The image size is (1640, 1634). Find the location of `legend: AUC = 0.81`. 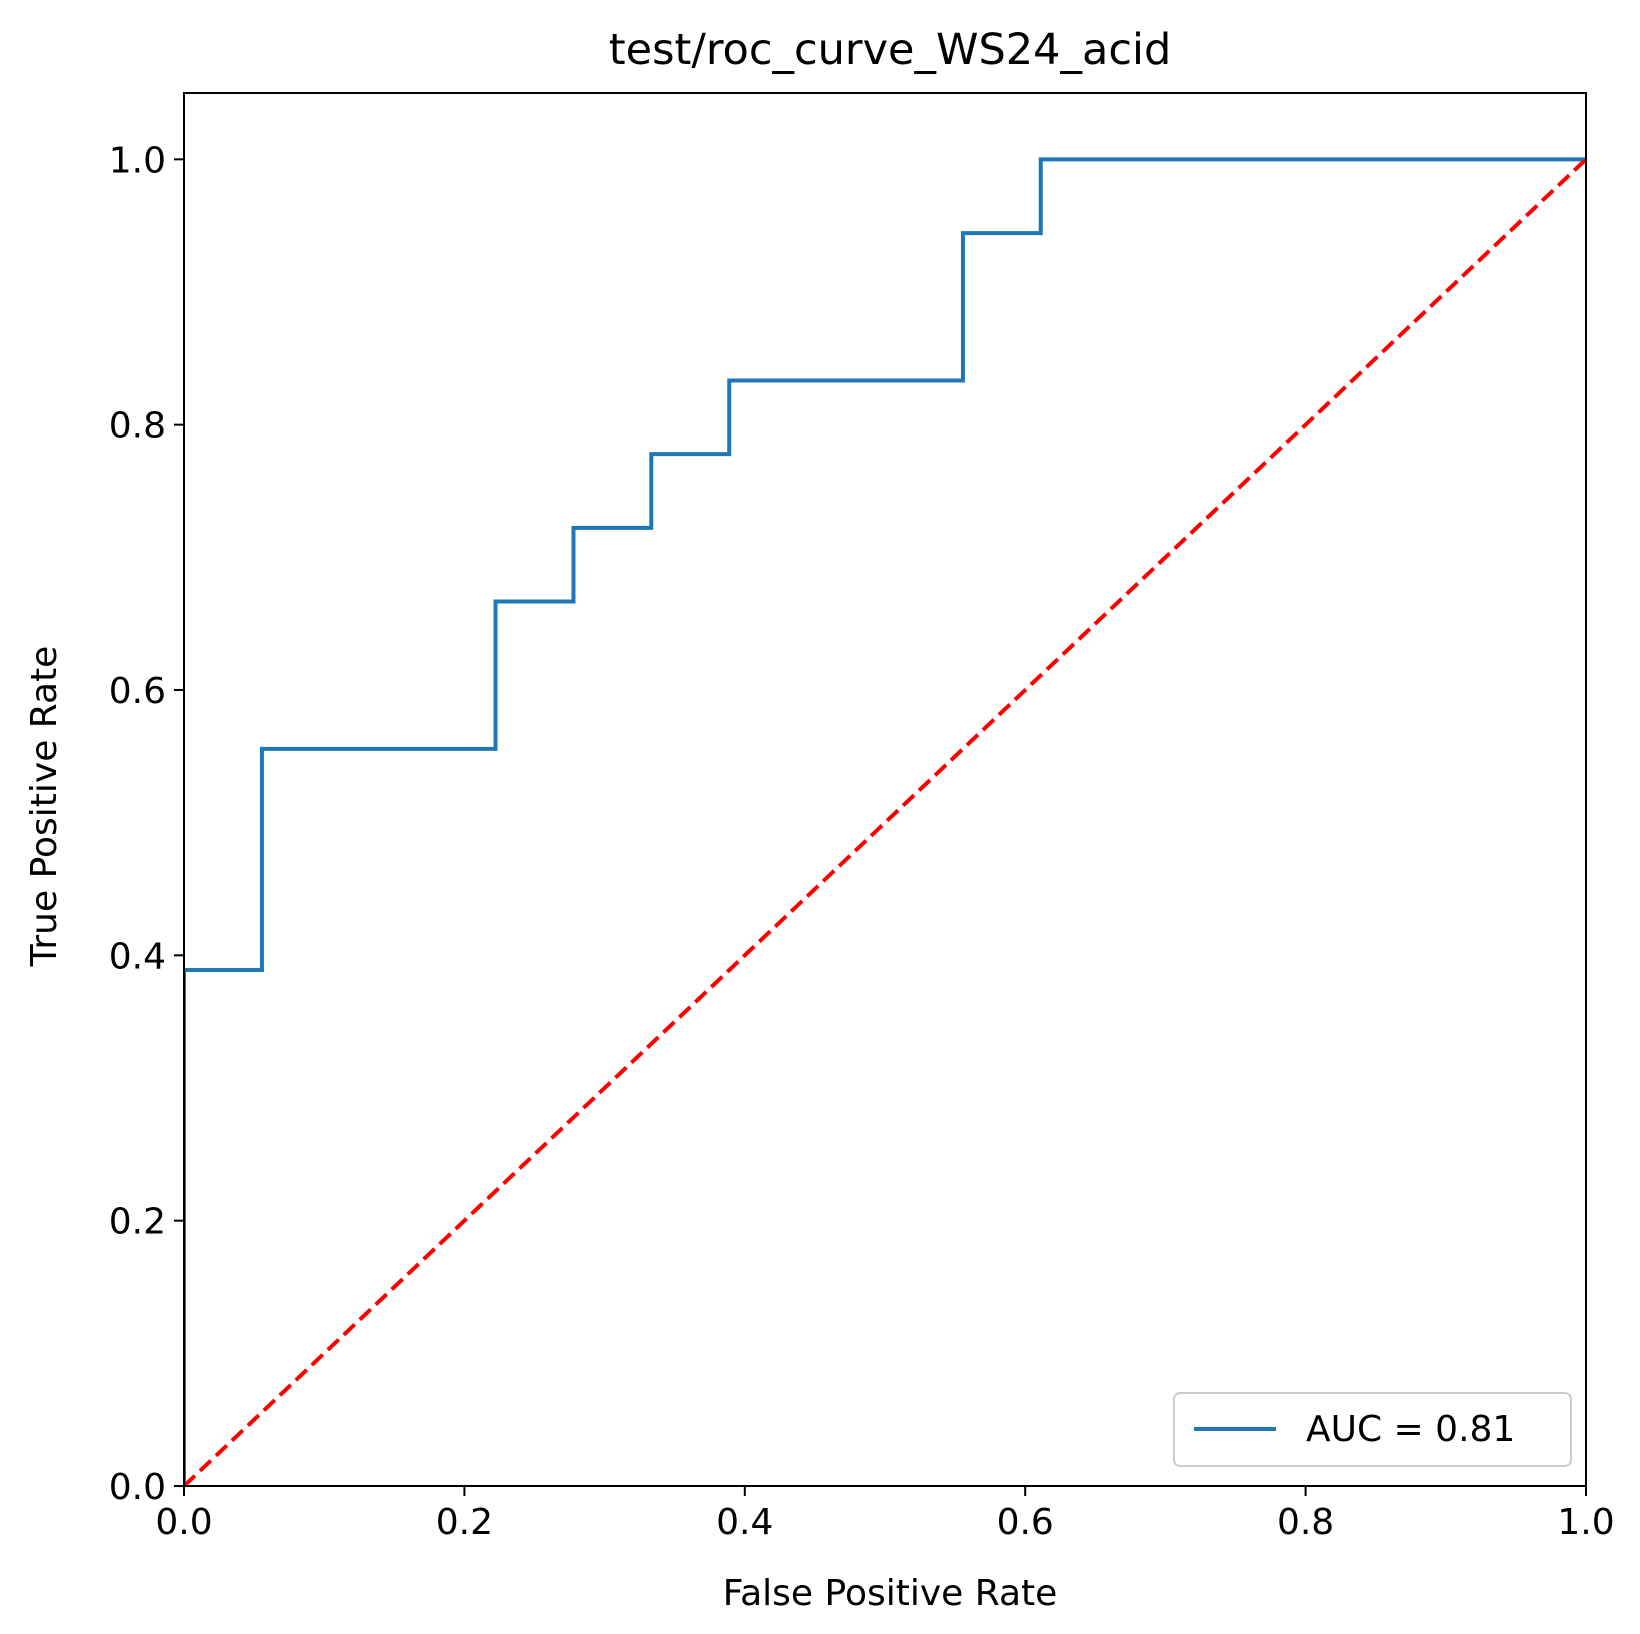

legend: AUC = 0.81 is located at coordinates (1372, 1429).